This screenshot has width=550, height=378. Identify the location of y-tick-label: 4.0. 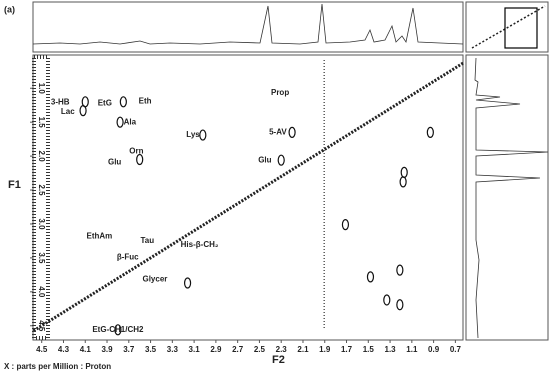
(41, 292).